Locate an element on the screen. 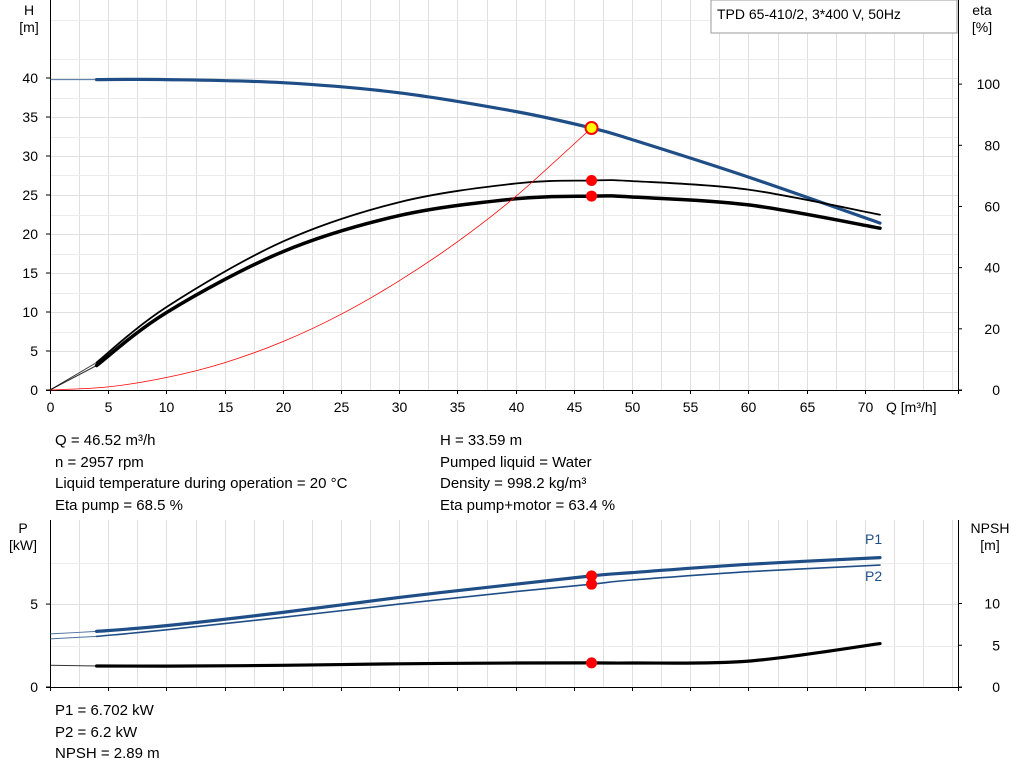  head-axis-label: H [m] is located at coordinates (28, 18).